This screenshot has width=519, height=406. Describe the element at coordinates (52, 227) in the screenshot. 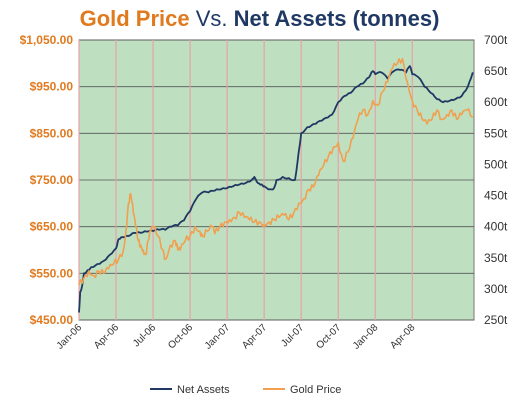

I see `y-left-tick-label: $650.00` at that location.